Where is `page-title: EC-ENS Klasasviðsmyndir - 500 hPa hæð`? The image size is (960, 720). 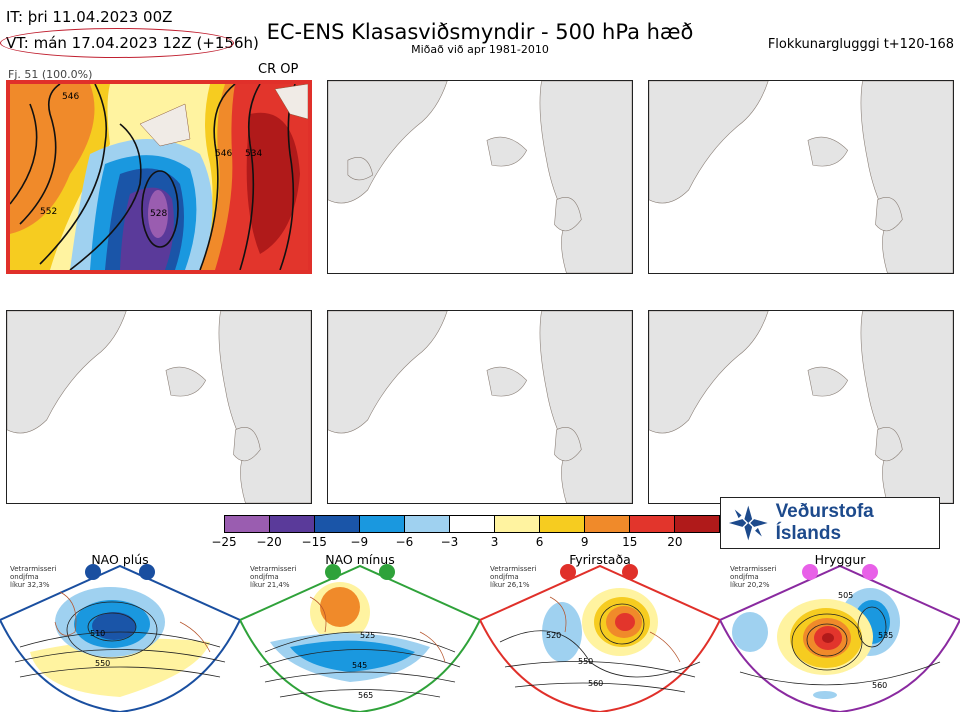
page-title: EC-ENS Klasasviðsmyndir - 500 hPa hæð is located at coordinates (480, 32).